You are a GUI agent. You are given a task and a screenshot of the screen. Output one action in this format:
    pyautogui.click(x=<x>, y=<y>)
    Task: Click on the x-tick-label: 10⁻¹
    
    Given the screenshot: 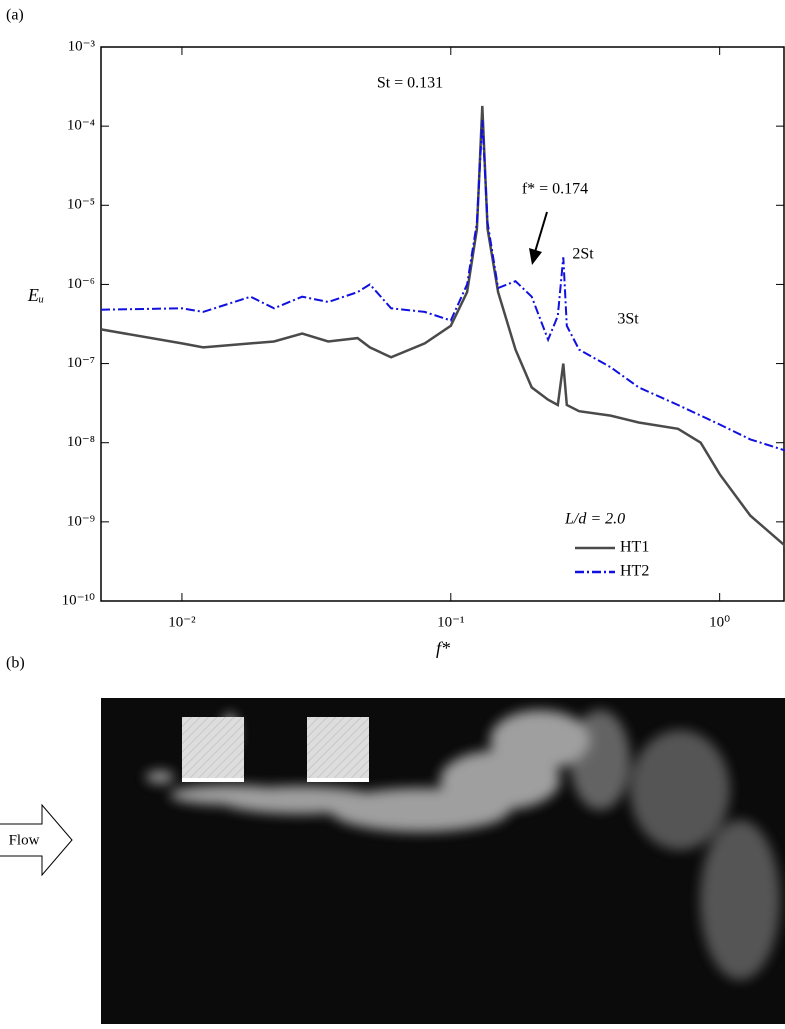 What is the action you would take?
    pyautogui.click(x=450, y=622)
    